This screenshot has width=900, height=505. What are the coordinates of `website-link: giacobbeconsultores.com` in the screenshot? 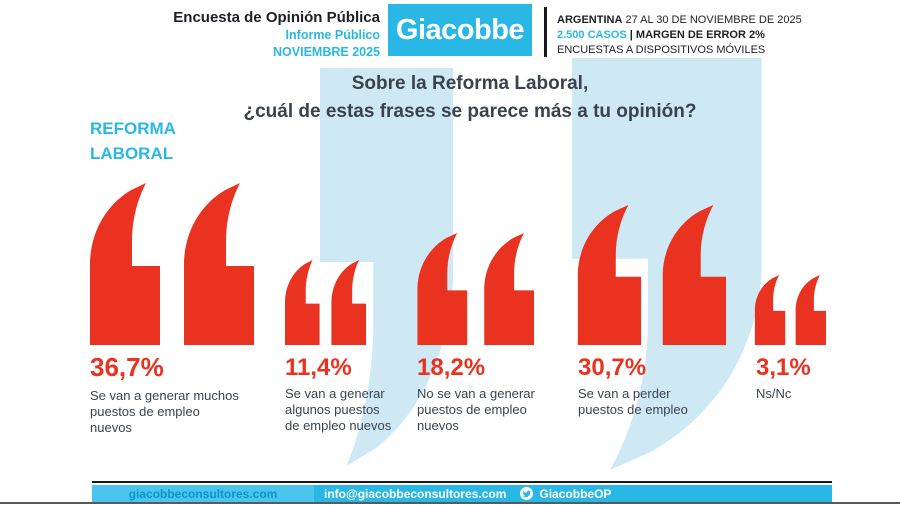 It's located at (203, 493).